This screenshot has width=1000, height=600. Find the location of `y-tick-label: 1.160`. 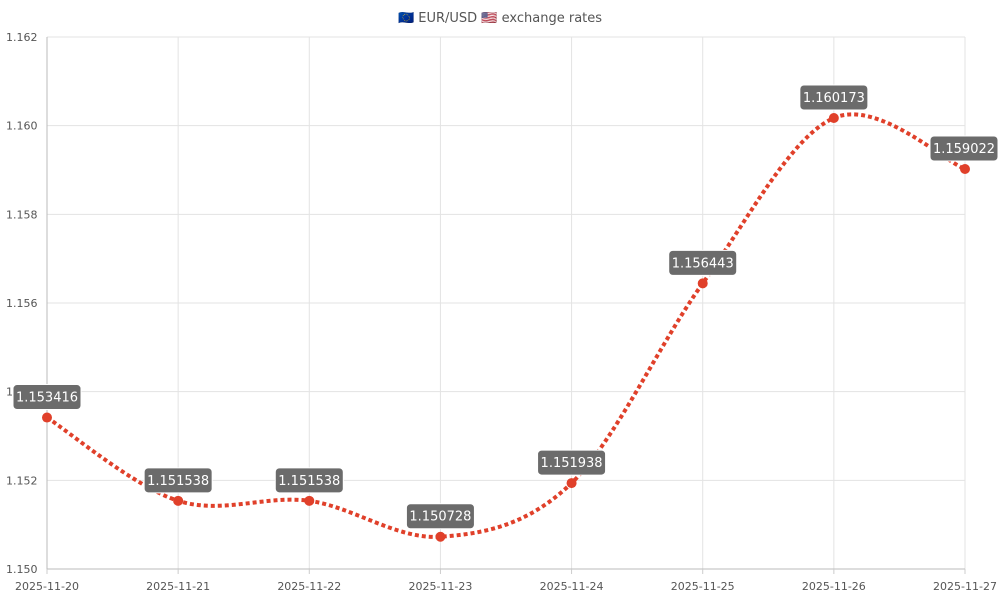

y-tick-label: 1.160 is located at coordinates (22, 126).